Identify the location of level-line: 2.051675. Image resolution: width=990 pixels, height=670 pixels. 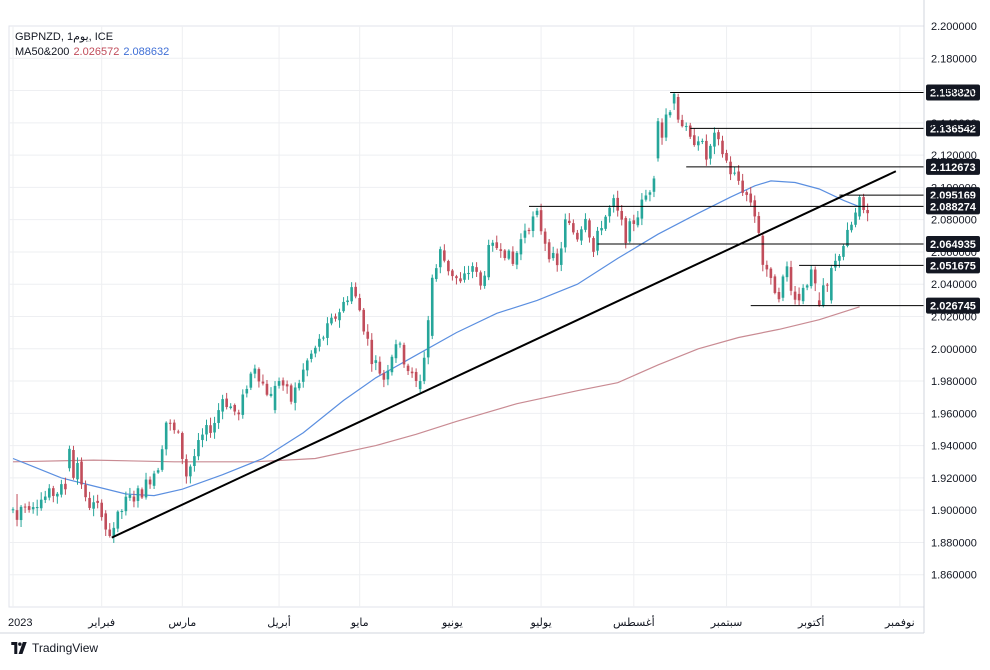
(889, 265).